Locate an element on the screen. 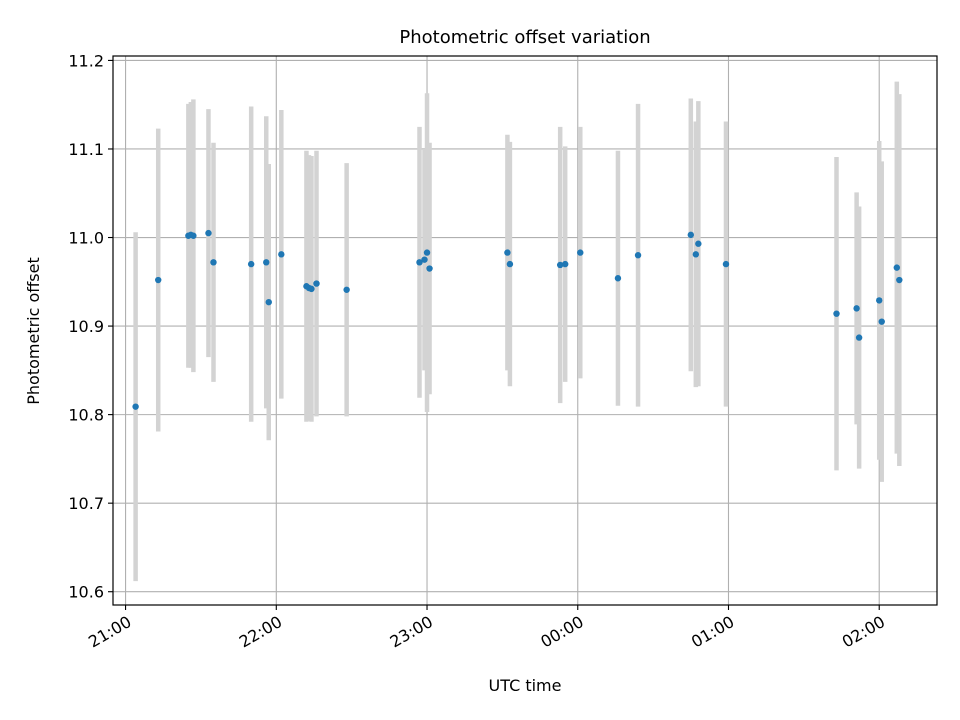  y-axis-ticks: 10.6 10.7 10.8 10.9 11.0 11.1 11.2 is located at coordinates (90, 326).